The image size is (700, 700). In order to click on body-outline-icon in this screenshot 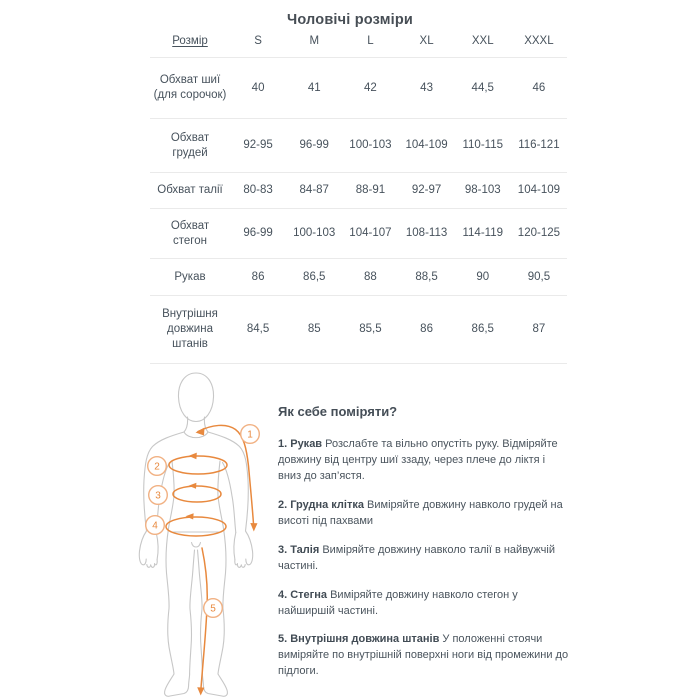, I will do `click(196, 534)`.